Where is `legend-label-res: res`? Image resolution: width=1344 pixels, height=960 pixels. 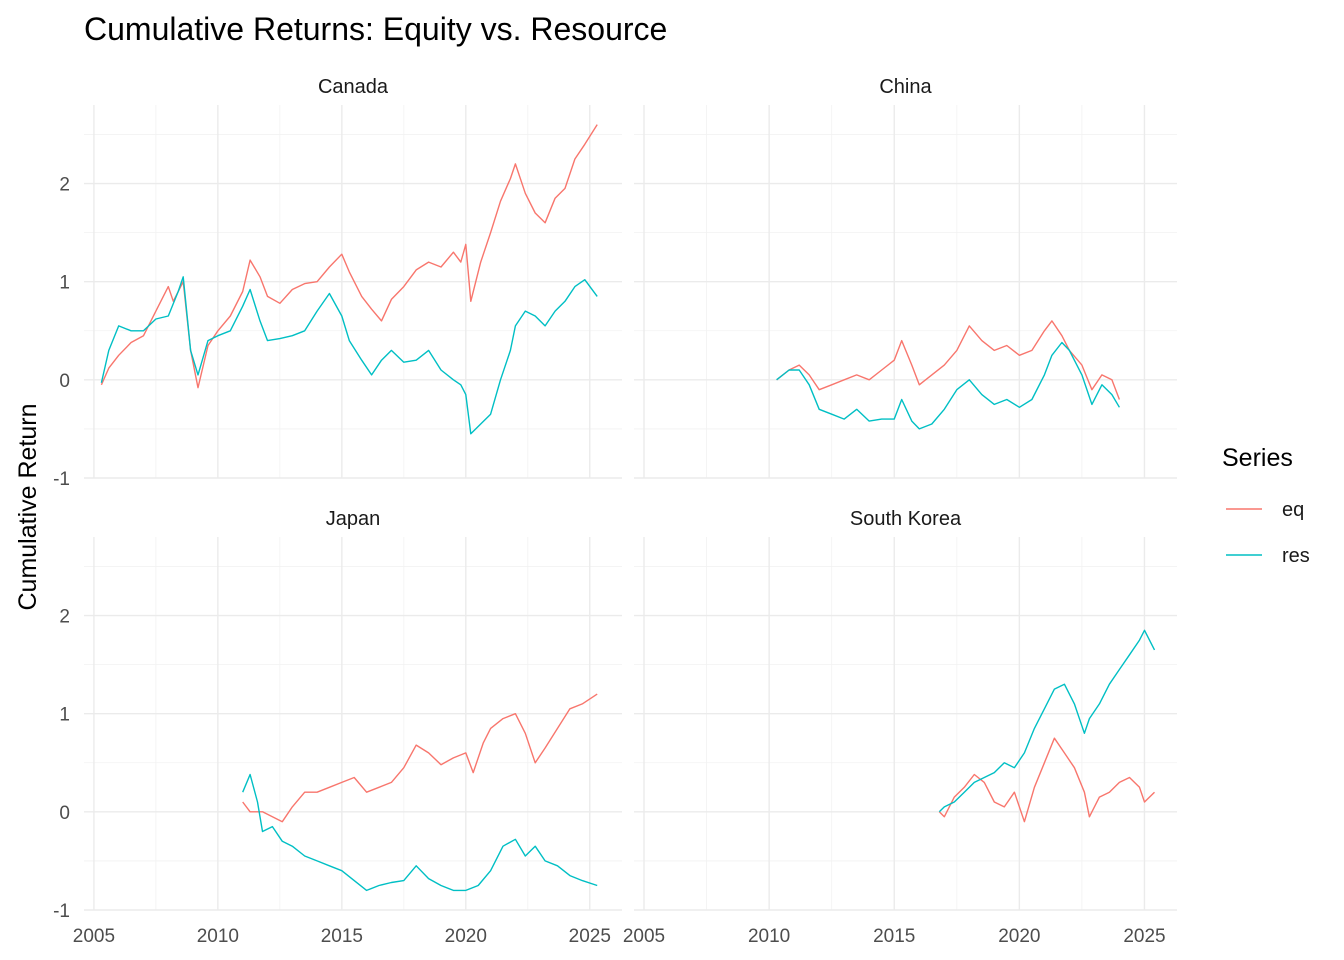
legend-label-res: res is located at coordinates (1296, 556).